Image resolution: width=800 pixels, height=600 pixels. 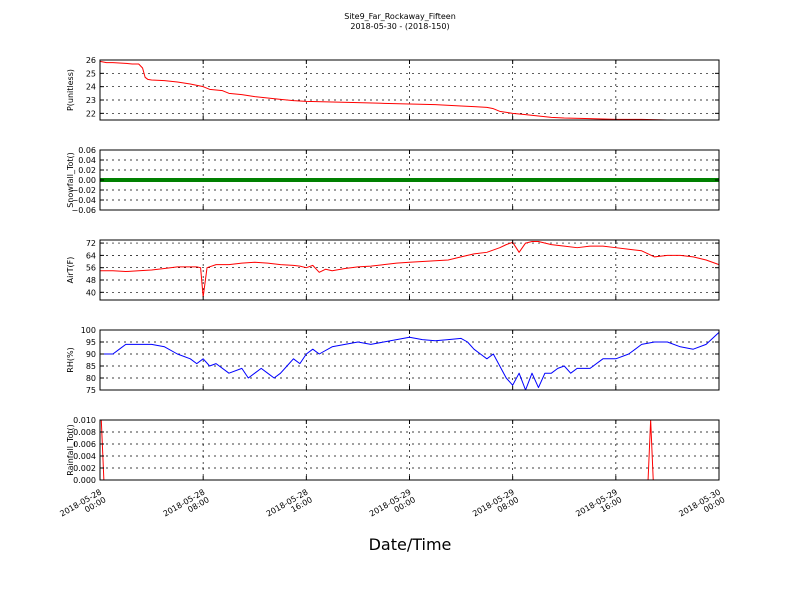 What do you see at coordinates (91, 87) in the screenshot?
I see `y-tick-label: 24` at bounding box center [91, 87].